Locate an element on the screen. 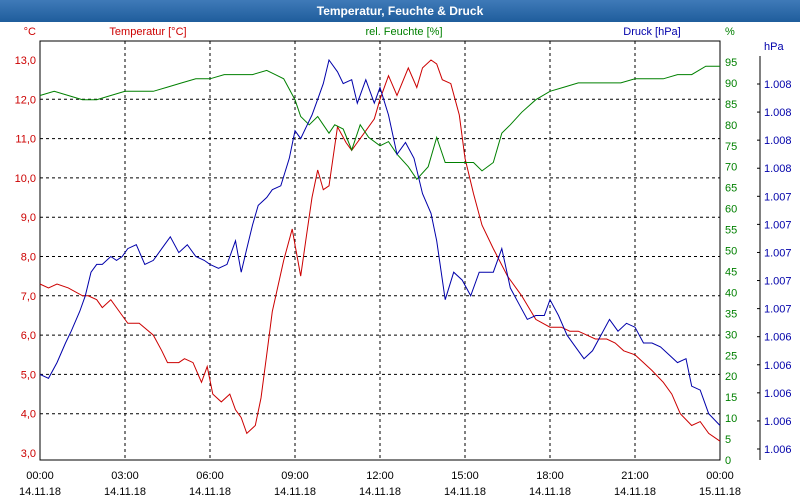 This screenshot has width=800, height=500. temp-tick-label: 3,0 is located at coordinates (28, 454).